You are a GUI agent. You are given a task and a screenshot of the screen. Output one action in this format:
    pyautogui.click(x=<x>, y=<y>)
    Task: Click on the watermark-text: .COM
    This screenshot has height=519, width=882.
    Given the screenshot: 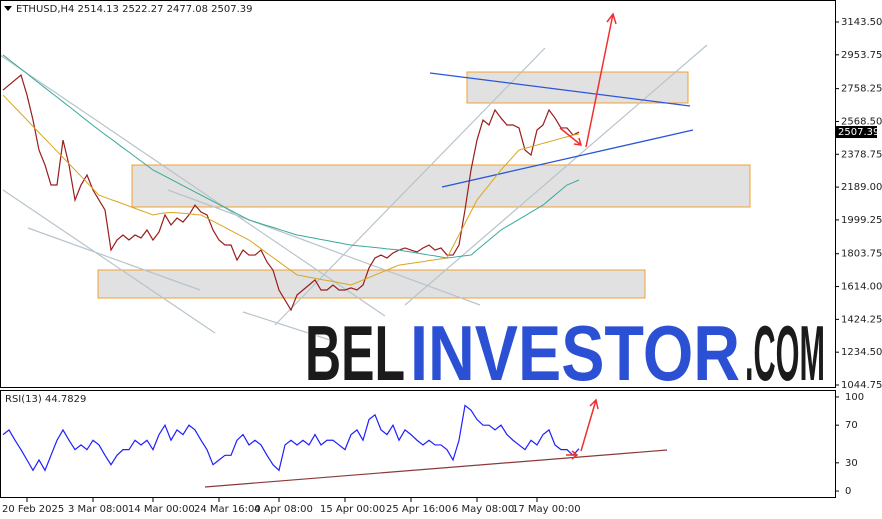 What is the action you would take?
    pyautogui.click(x=785, y=353)
    